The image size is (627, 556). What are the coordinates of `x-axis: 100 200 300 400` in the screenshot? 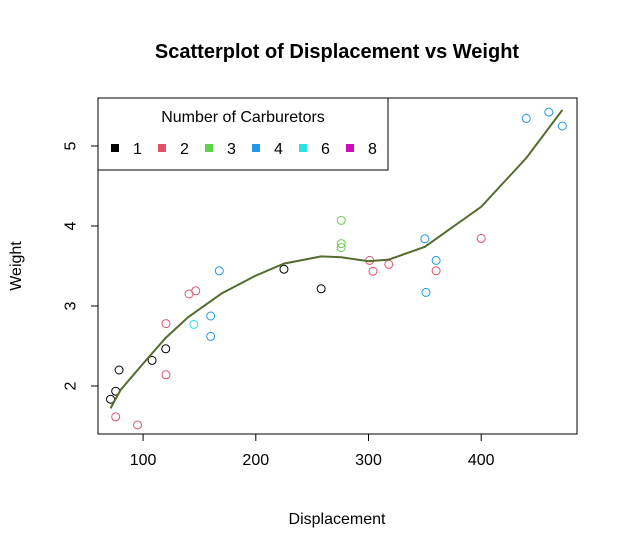 It's located at (312, 451).